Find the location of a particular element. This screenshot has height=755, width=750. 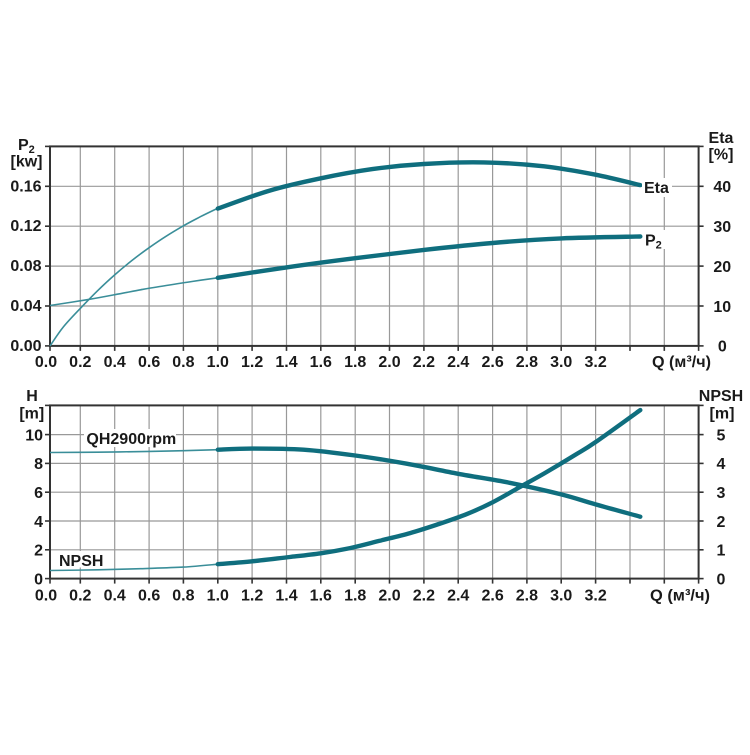

svg-text: 40 is located at coordinates (722, 187).